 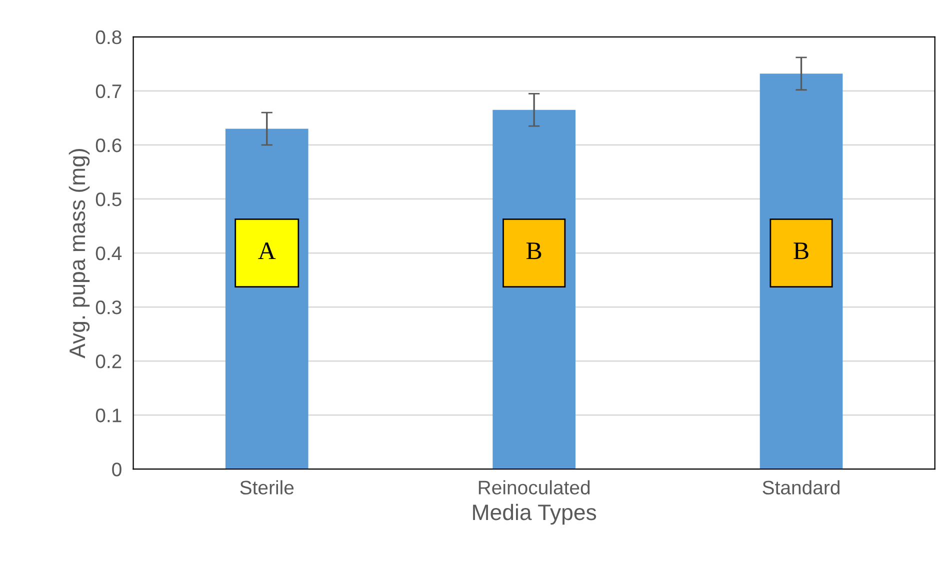 What do you see at coordinates (267, 487) in the screenshot?
I see `x-tick-label: Sterile` at bounding box center [267, 487].